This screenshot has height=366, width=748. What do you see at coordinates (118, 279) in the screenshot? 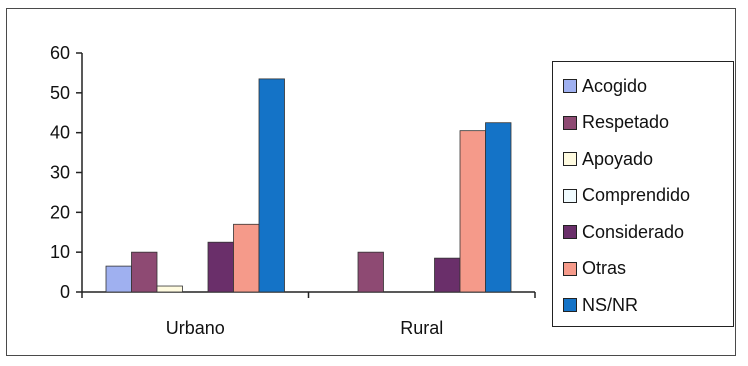
I see `bar-urbano-acogido` at bounding box center [118, 279].